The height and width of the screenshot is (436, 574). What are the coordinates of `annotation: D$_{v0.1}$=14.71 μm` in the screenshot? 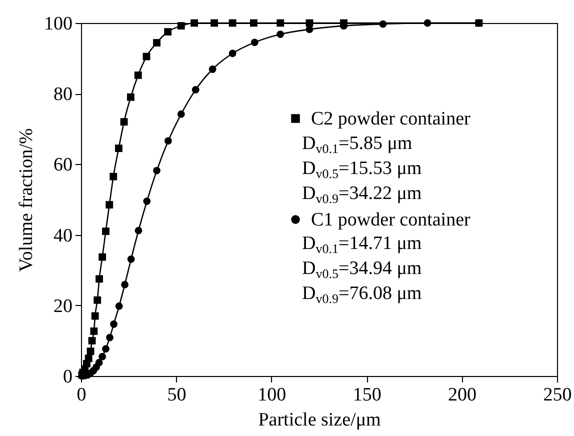 It's located at (362, 244).